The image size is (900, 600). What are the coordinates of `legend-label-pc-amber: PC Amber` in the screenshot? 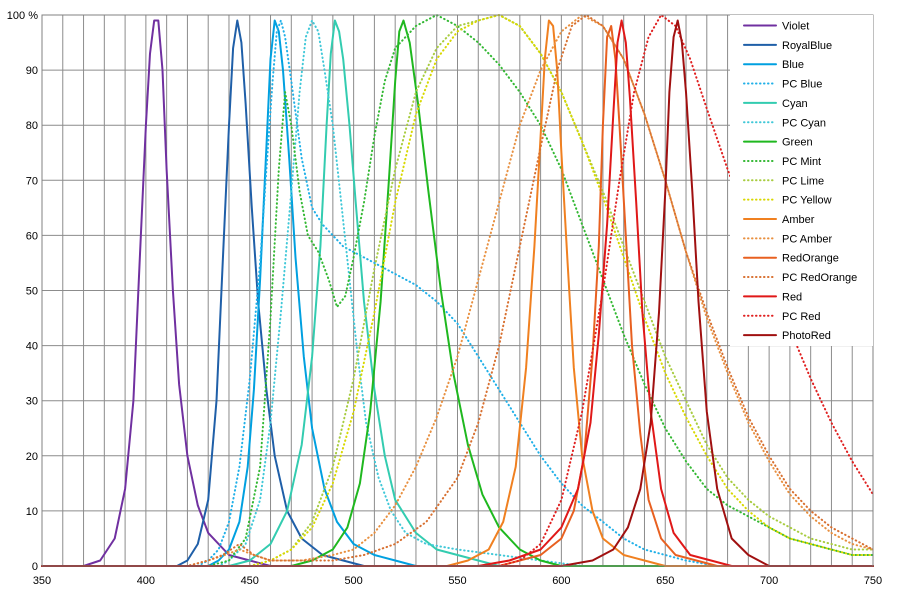 It's located at (807, 239).